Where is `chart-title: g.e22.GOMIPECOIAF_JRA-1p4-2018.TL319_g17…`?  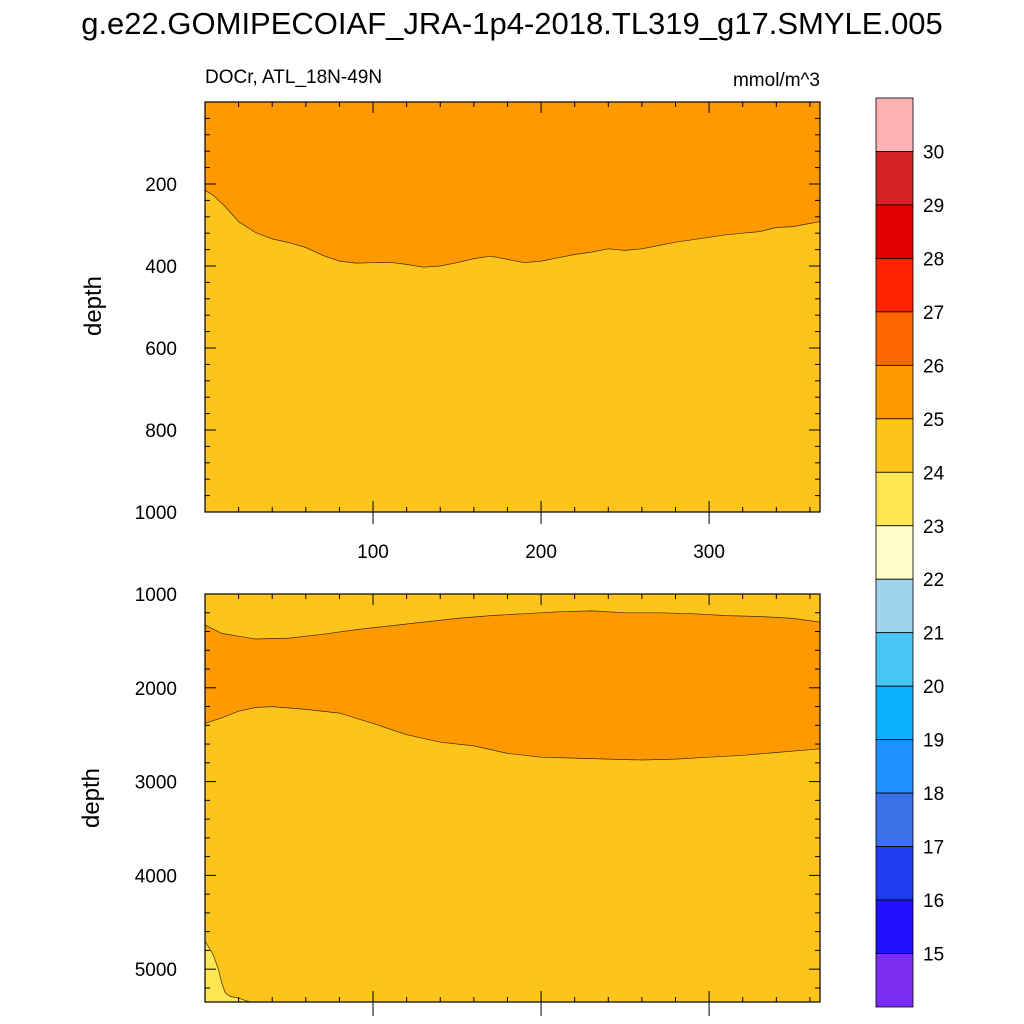
chart-title: g.e22.GOMIPECOIAF_JRA-1p4-2018.TL319_g17… is located at coordinates (512, 23).